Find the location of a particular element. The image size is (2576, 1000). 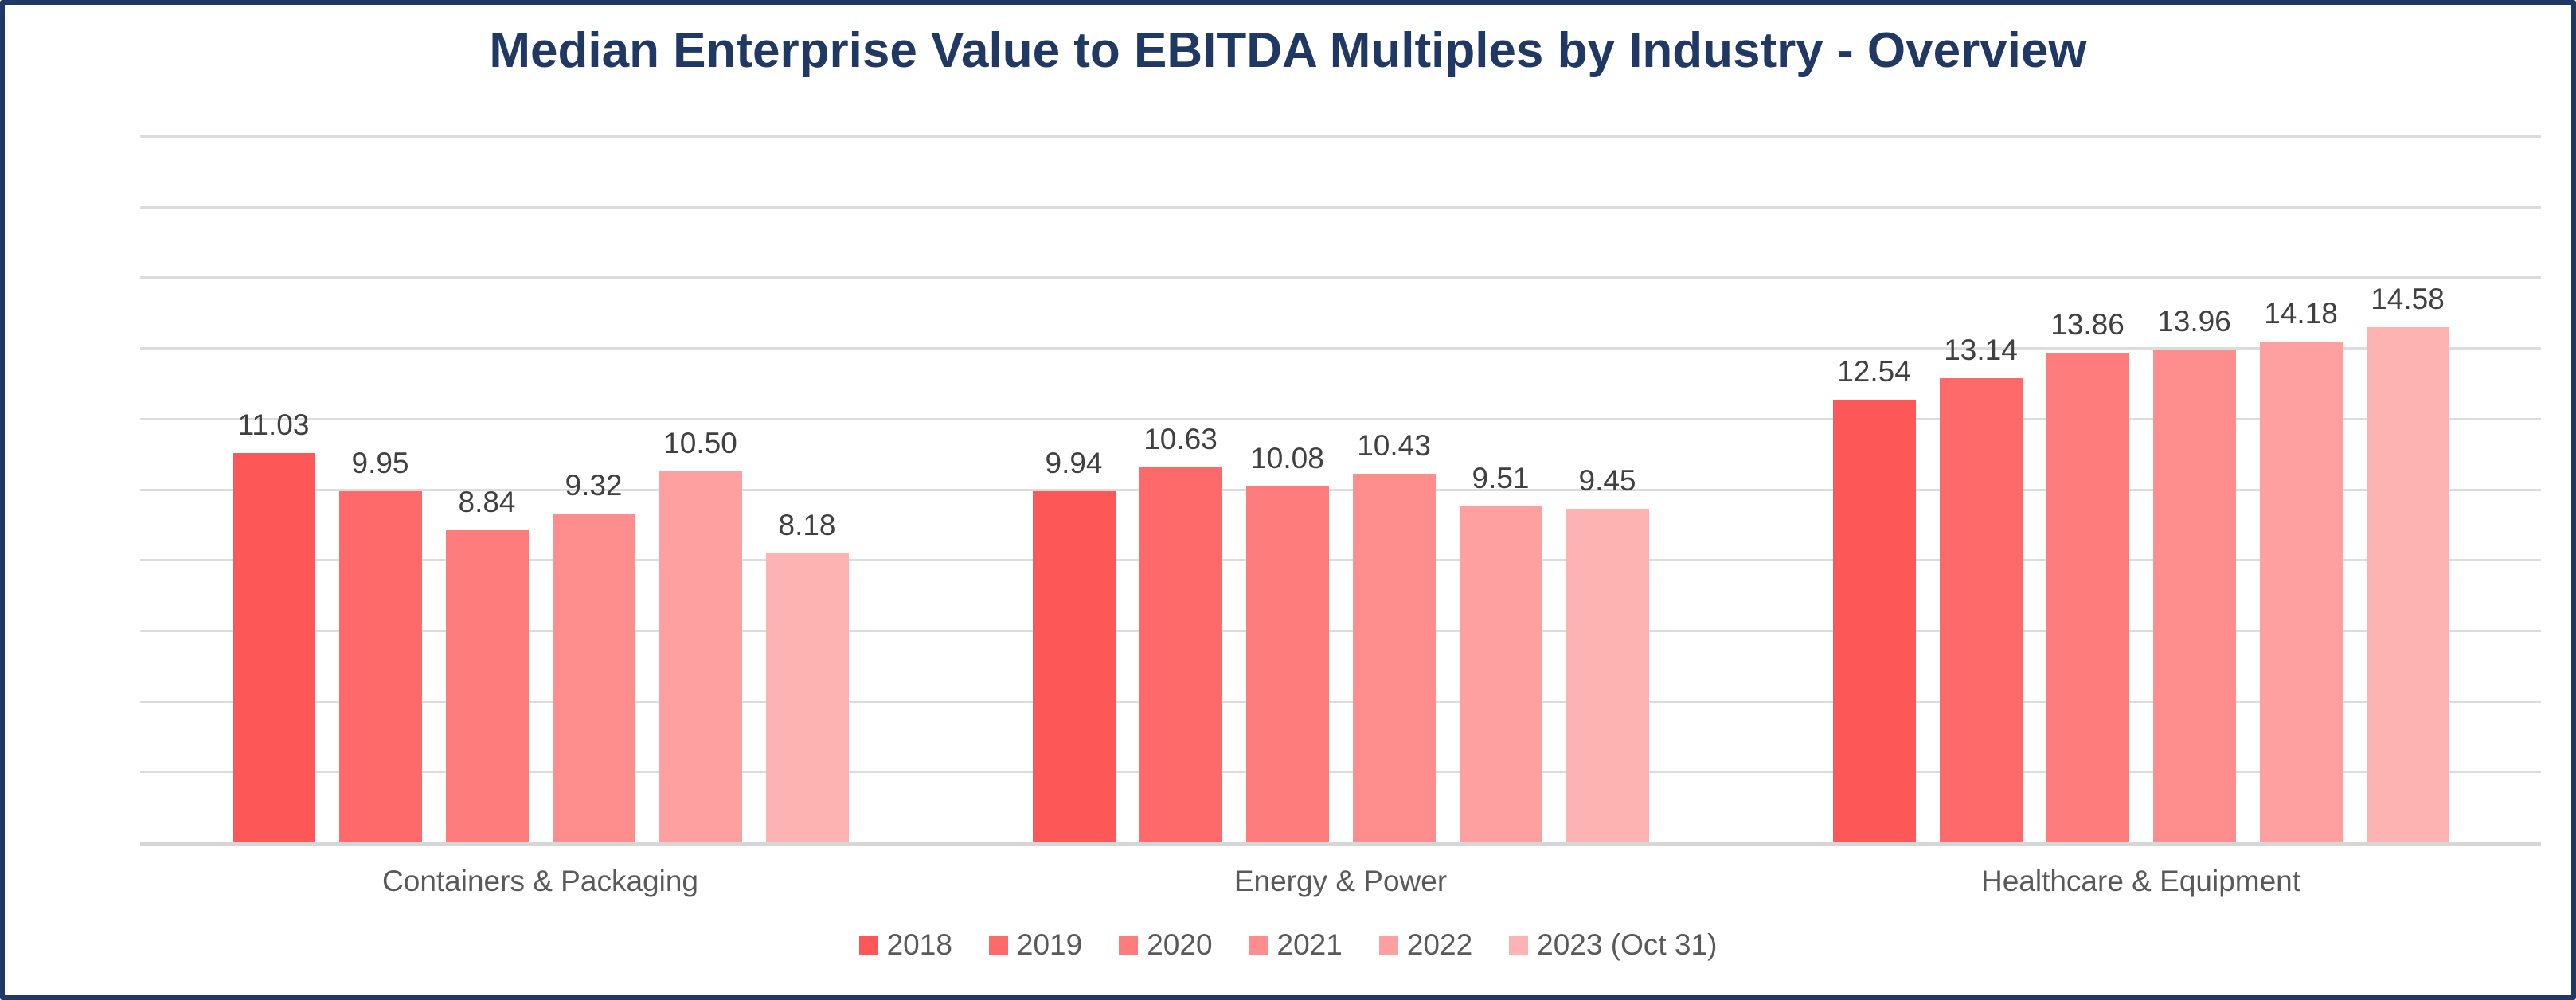

bar: 13.96 is located at coordinates (2194, 574).